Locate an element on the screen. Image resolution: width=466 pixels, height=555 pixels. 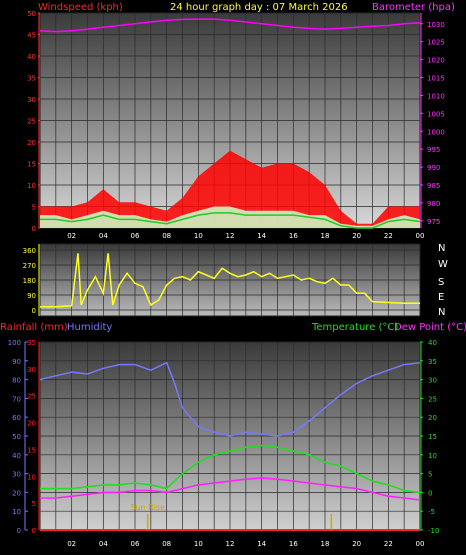
barometer-tick-label: 985 is located at coordinates (433, 186).